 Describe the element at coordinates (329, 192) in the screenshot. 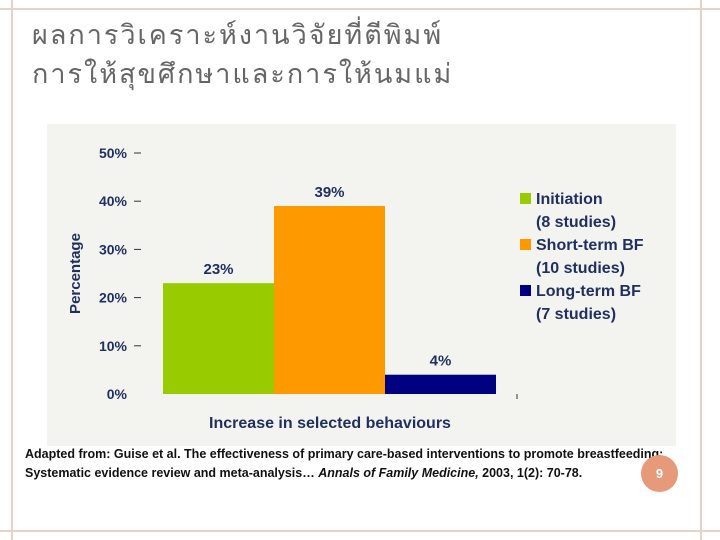

I see `data-label: 39%` at that location.